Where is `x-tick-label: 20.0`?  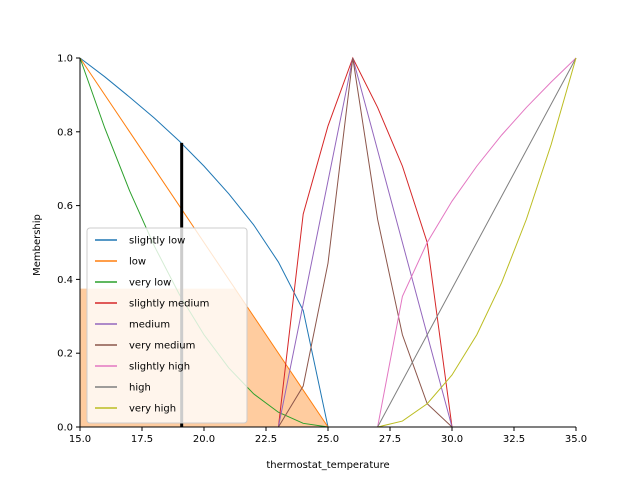
x-tick-label: 20.0 is located at coordinates (204, 439).